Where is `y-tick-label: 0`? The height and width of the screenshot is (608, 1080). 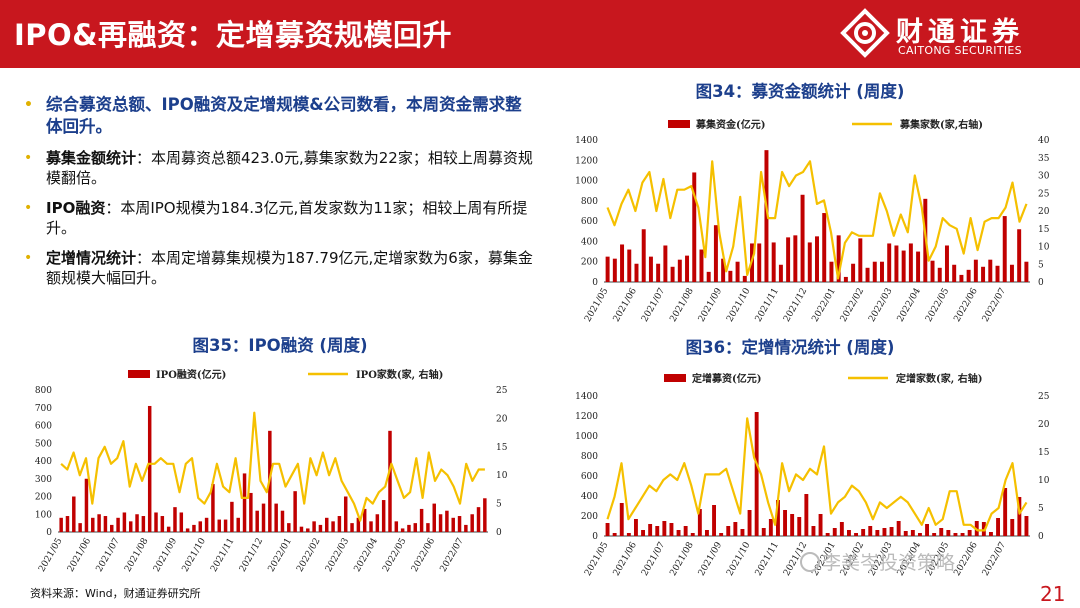 y-tick-label: 0 is located at coordinates (49, 533).